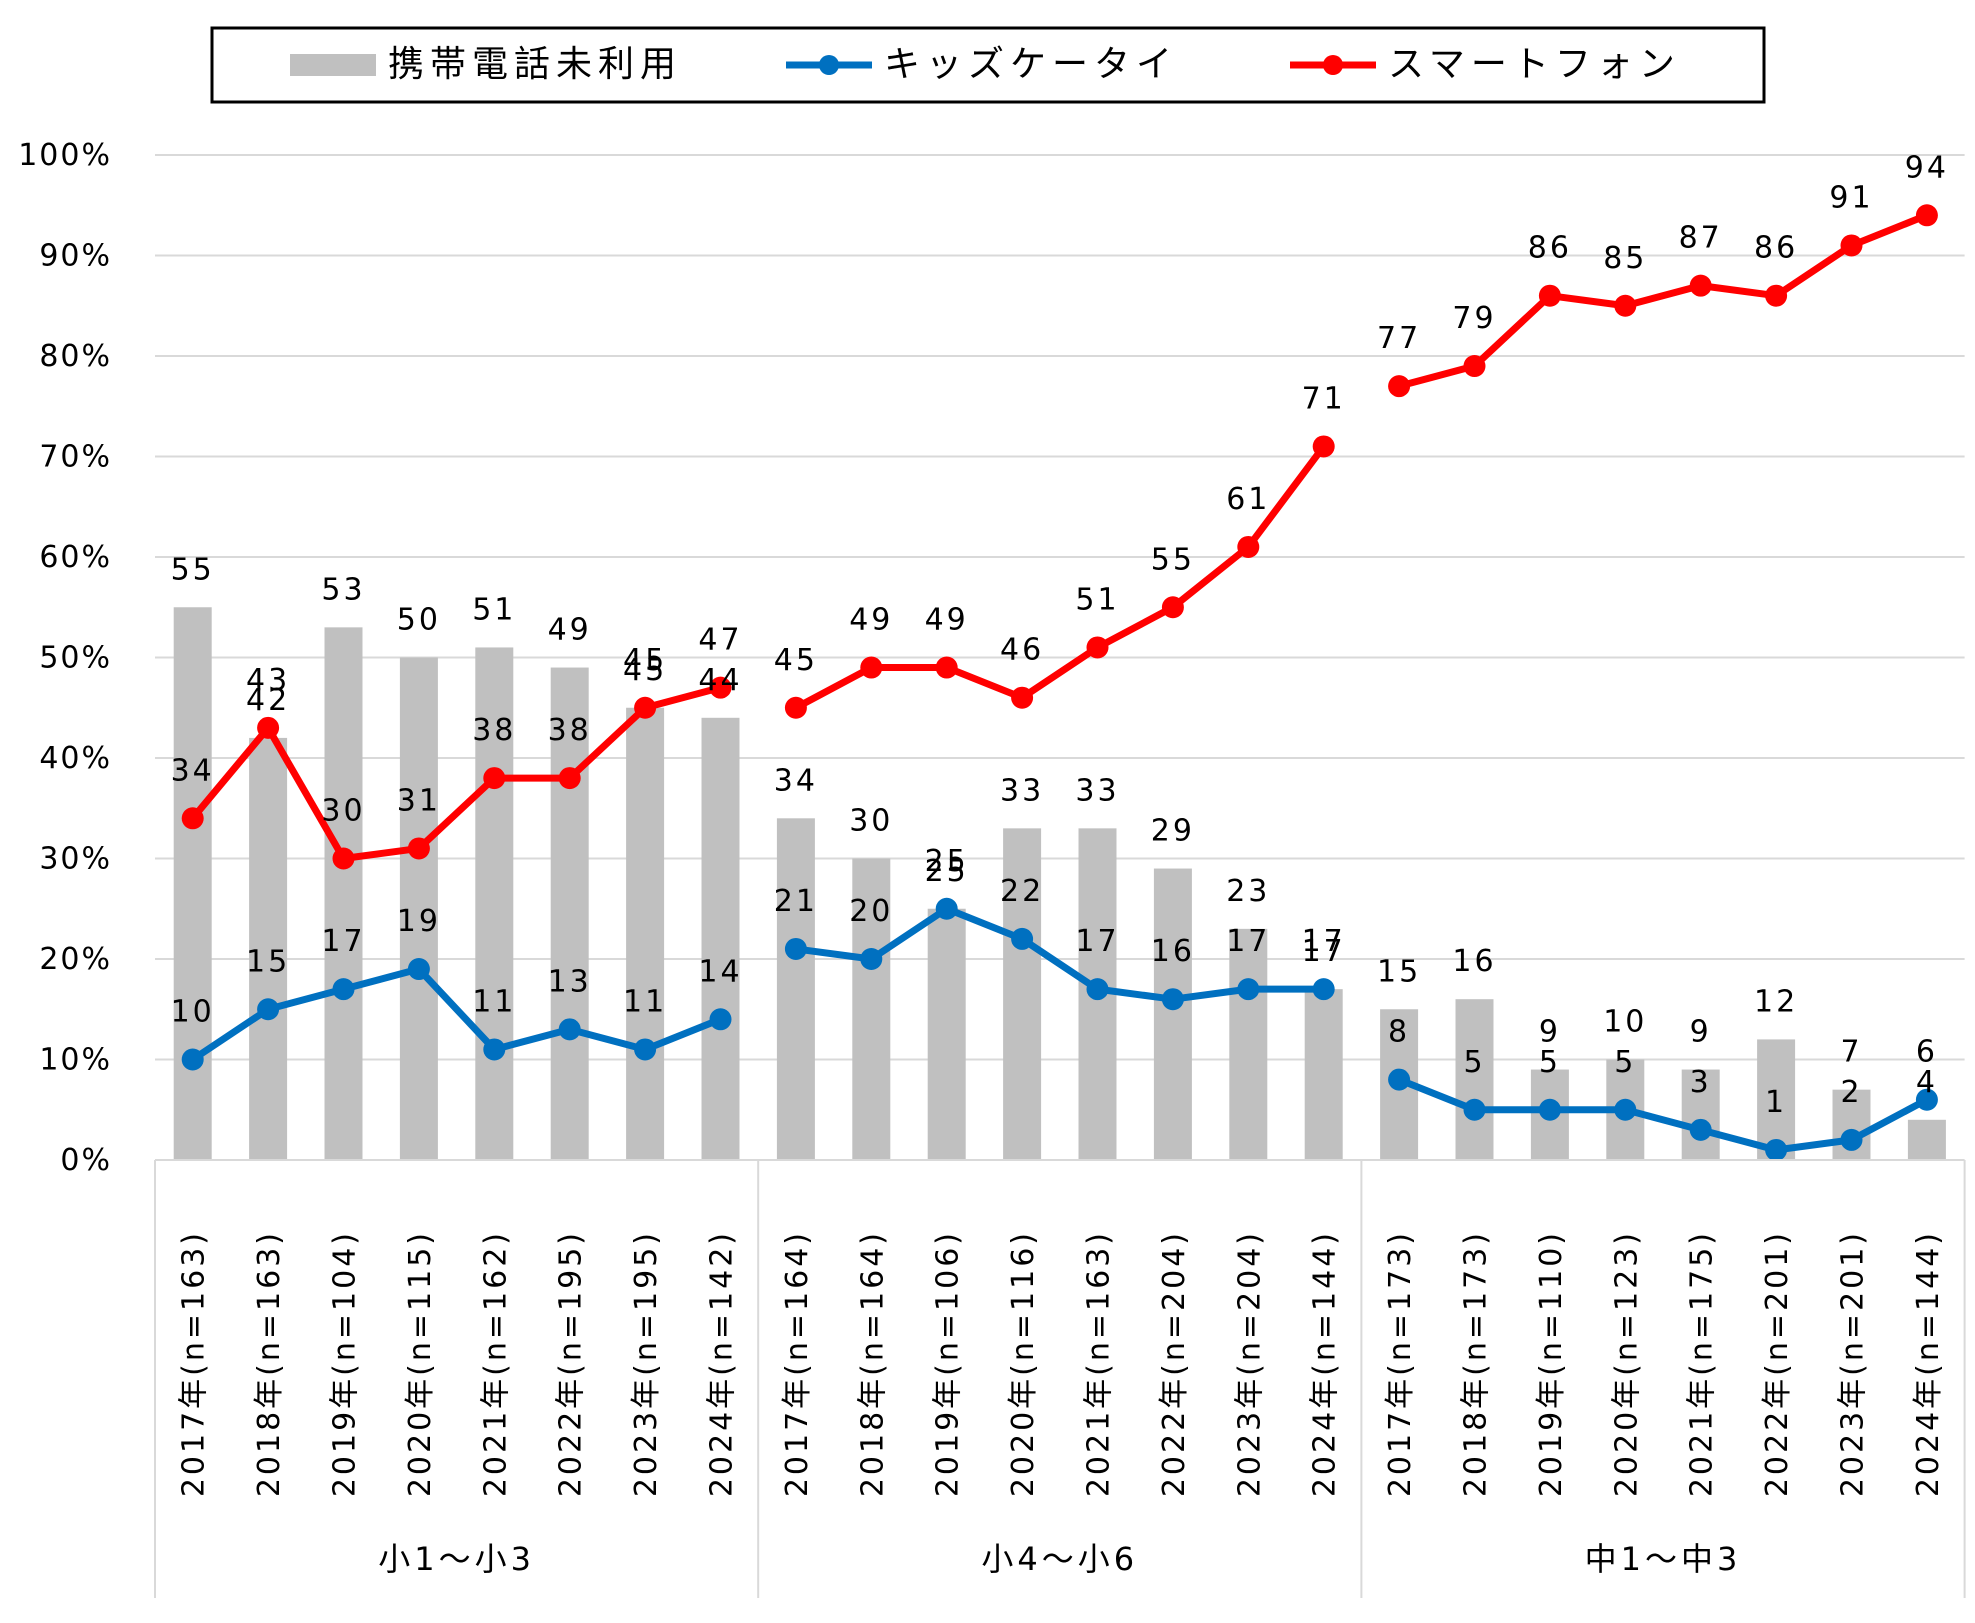  What do you see at coordinates (345, 1363) in the screenshot?
I see `x-category-label: 2019年(n=104)` at bounding box center [345, 1363].